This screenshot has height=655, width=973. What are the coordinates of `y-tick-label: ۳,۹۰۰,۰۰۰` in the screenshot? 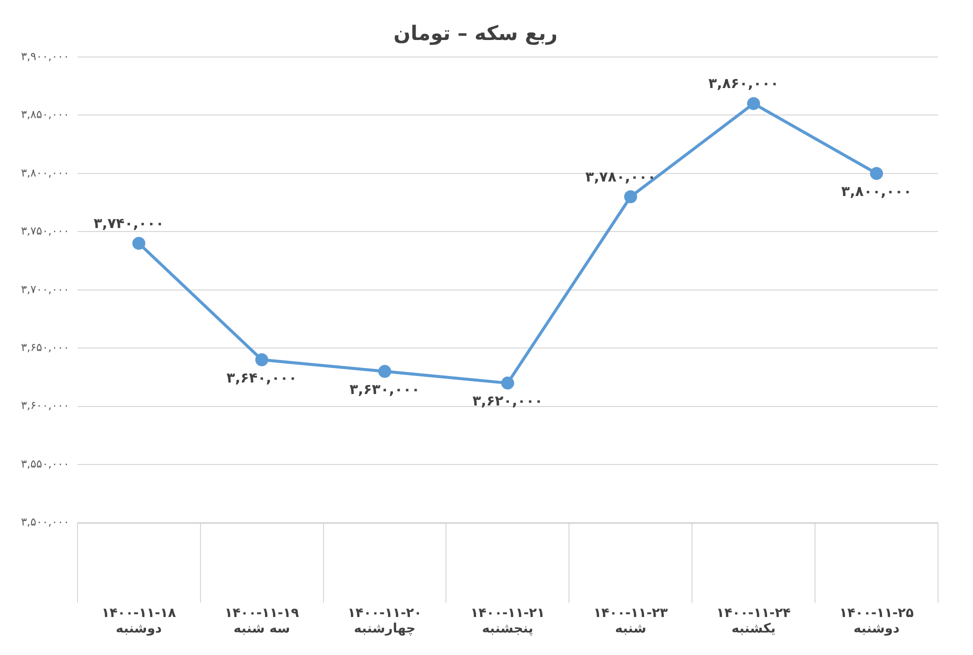 It's located at (45, 56).